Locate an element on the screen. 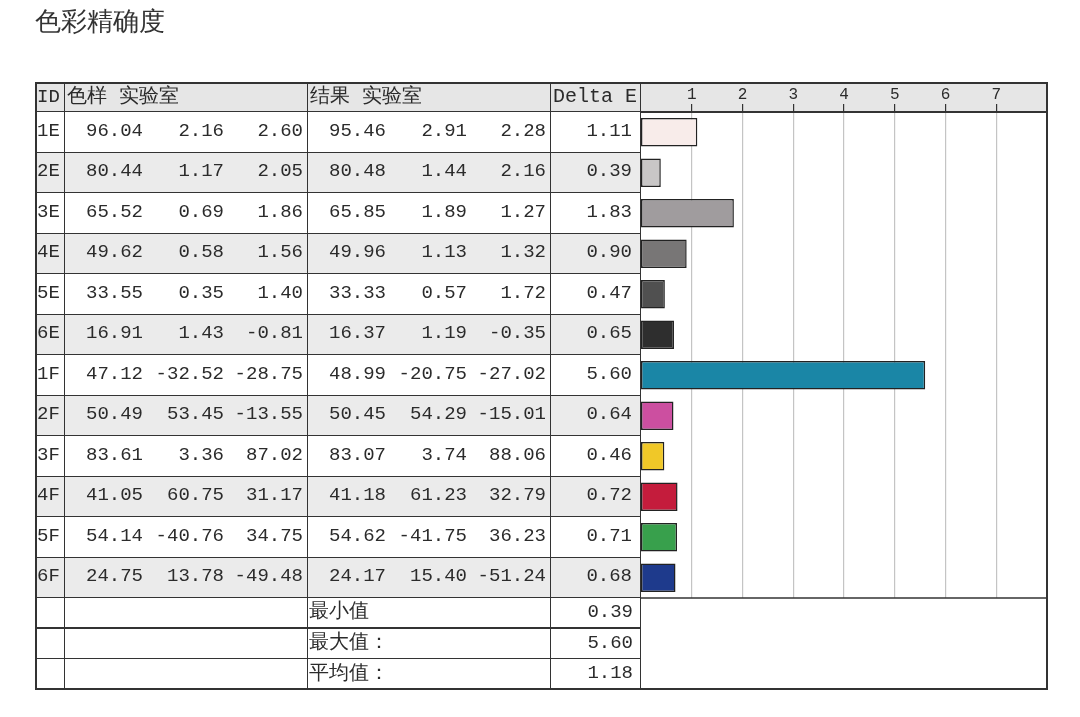  data-label: 83.07 is located at coordinates (357, 454).